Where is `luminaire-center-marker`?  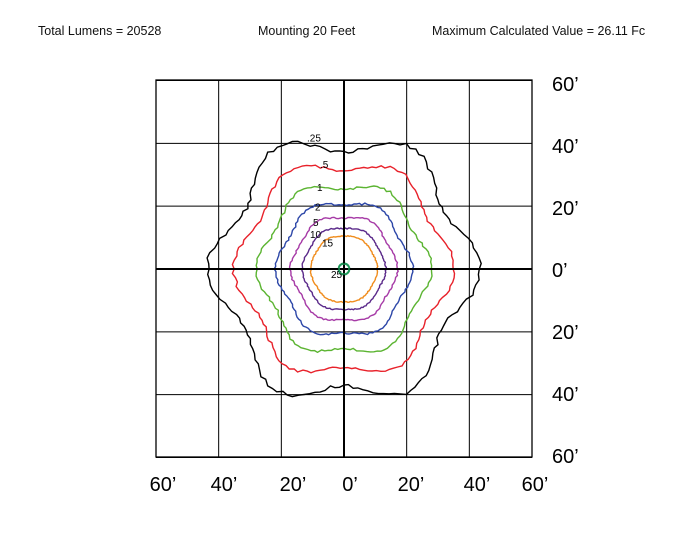
luminaire-center-marker is located at coordinates (344, 269).